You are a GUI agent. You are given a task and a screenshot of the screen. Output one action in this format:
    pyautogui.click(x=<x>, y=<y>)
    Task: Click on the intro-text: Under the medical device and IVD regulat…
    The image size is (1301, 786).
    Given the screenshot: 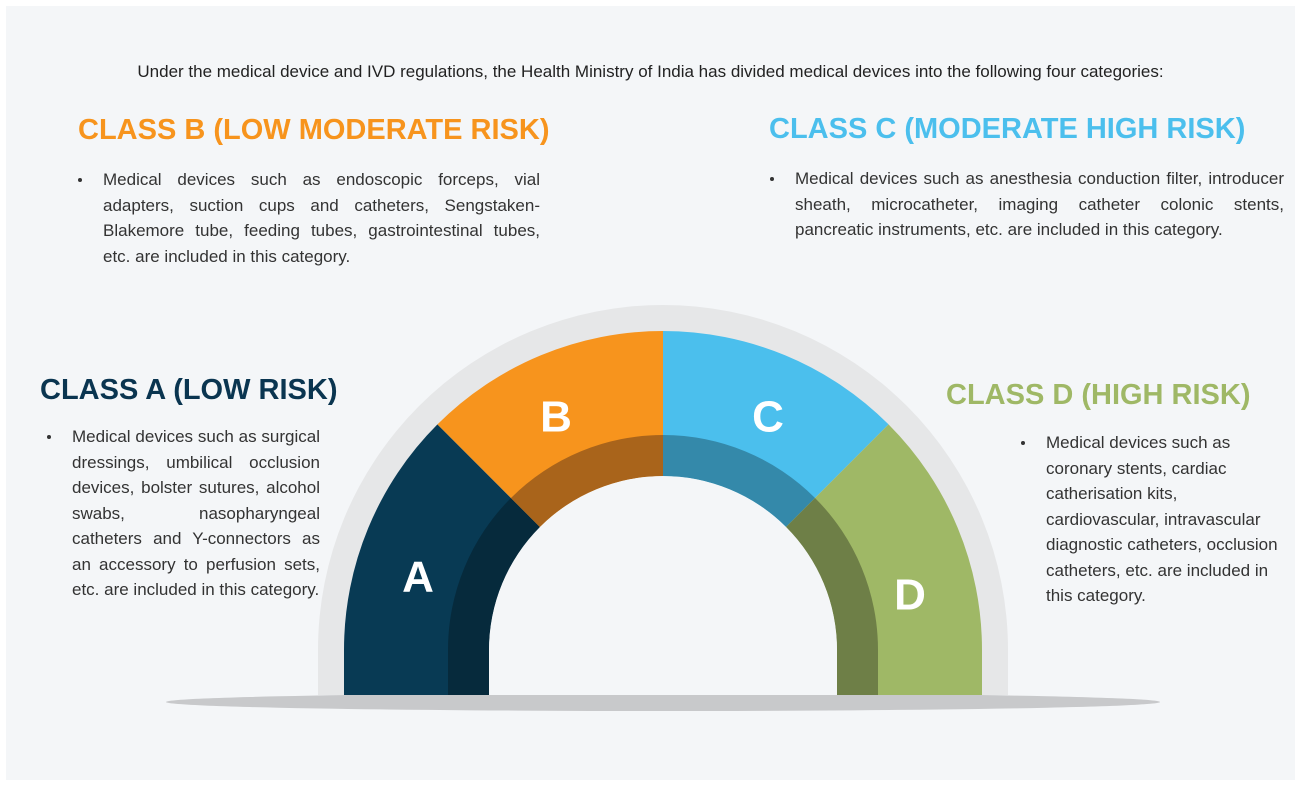 What is the action you would take?
    pyautogui.click(x=650, y=71)
    